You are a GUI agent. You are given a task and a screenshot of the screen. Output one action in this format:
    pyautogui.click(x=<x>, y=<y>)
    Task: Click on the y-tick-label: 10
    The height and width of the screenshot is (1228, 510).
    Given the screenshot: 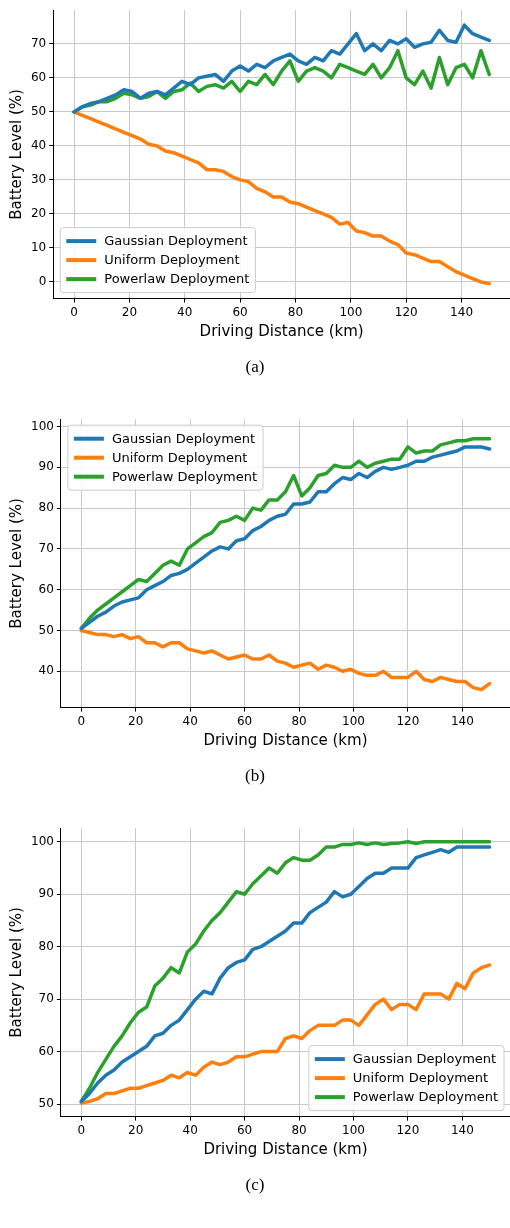 What is the action you would take?
    pyautogui.click(x=38, y=247)
    